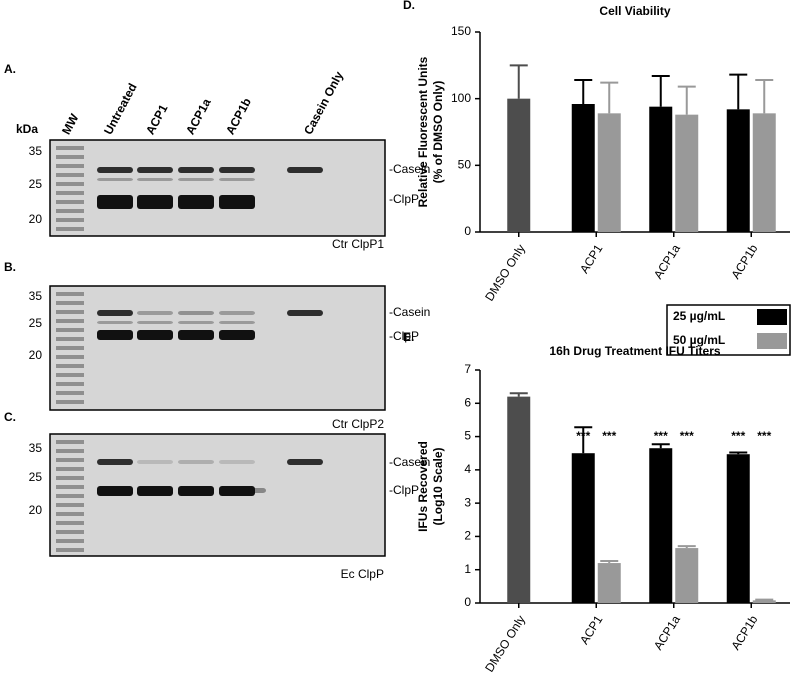 This screenshot has height=674, width=800. I want to click on marker-label: 25, so click(36, 323).